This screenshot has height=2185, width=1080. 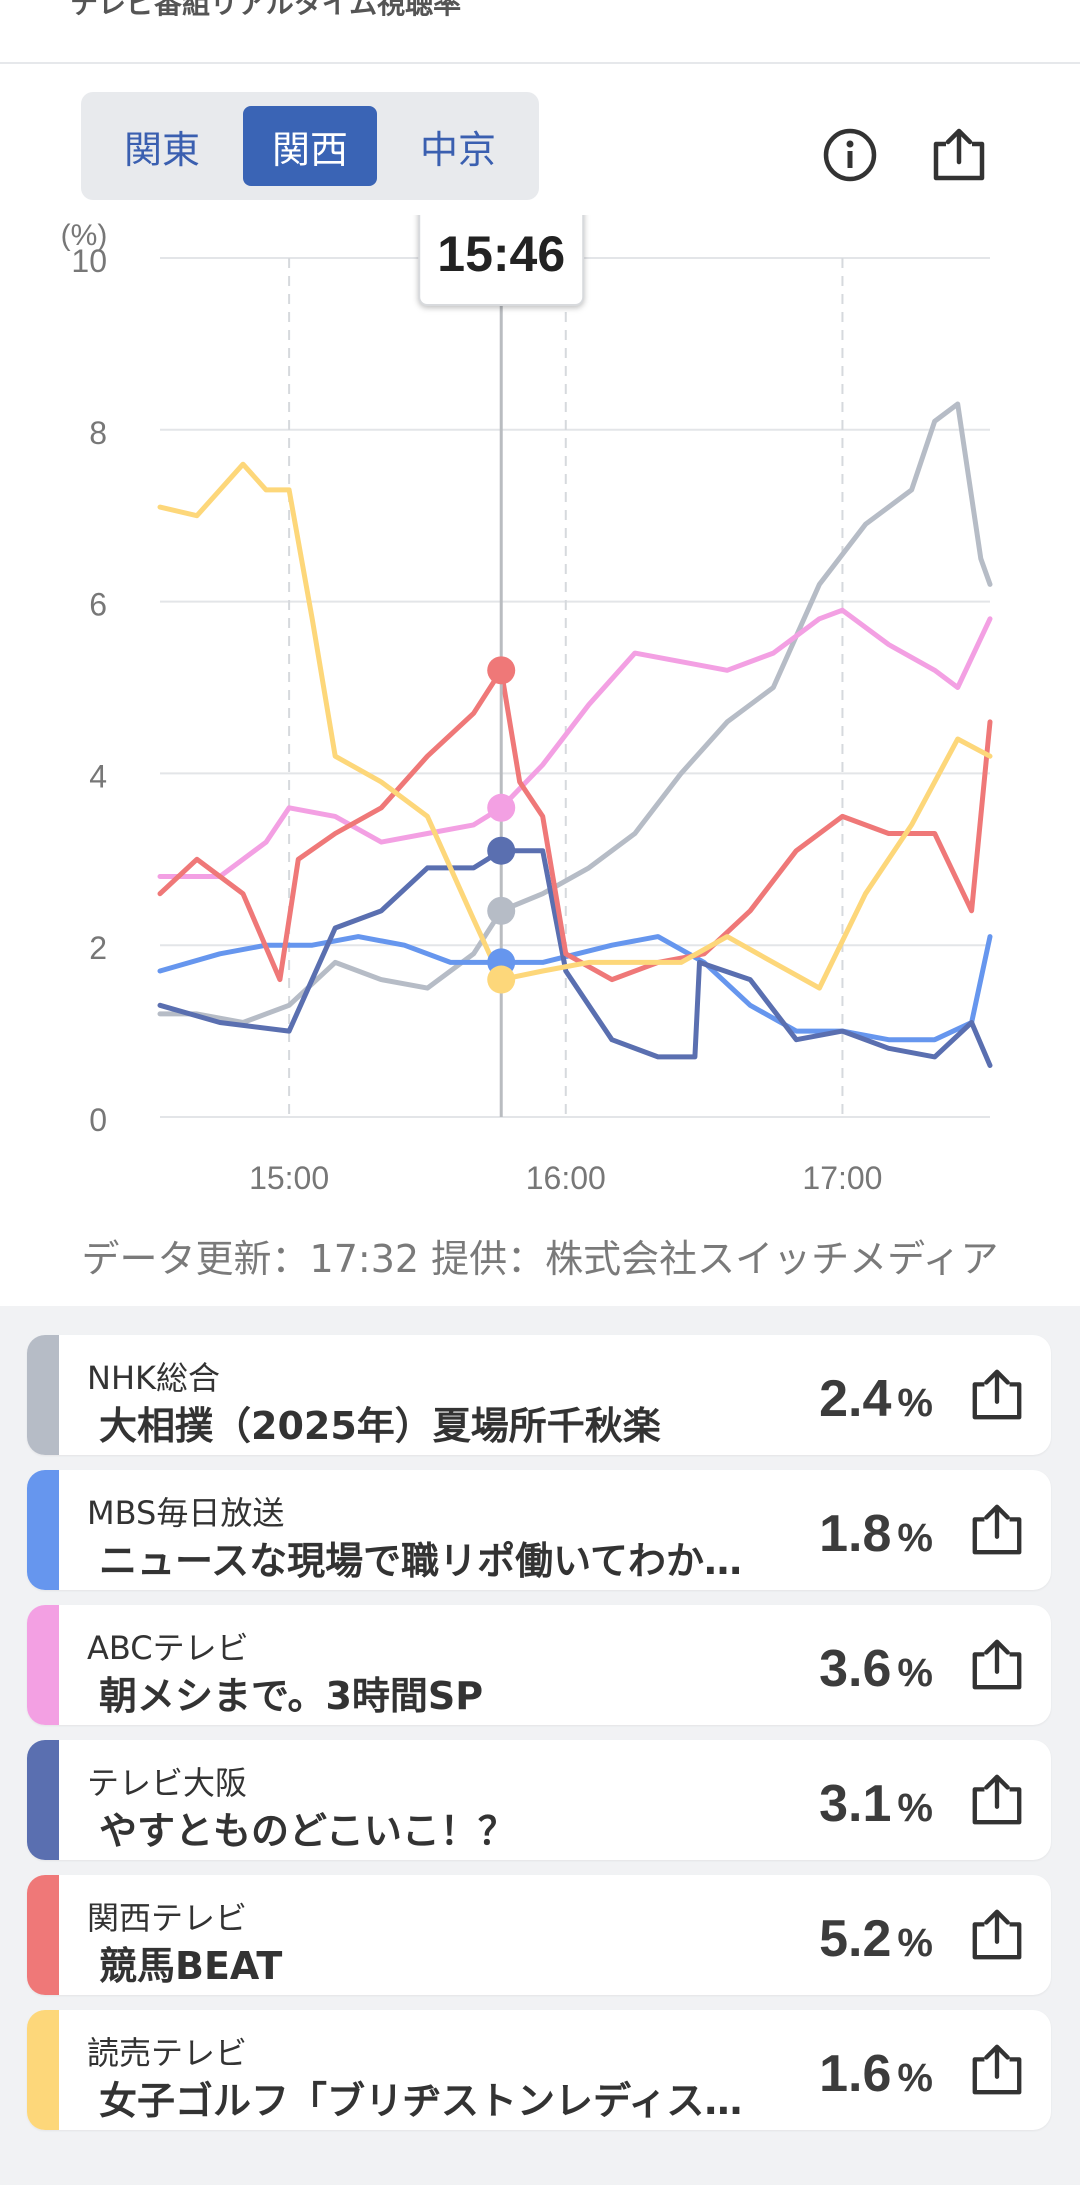 I want to click on y-tick-label: 4, so click(x=98, y=776).